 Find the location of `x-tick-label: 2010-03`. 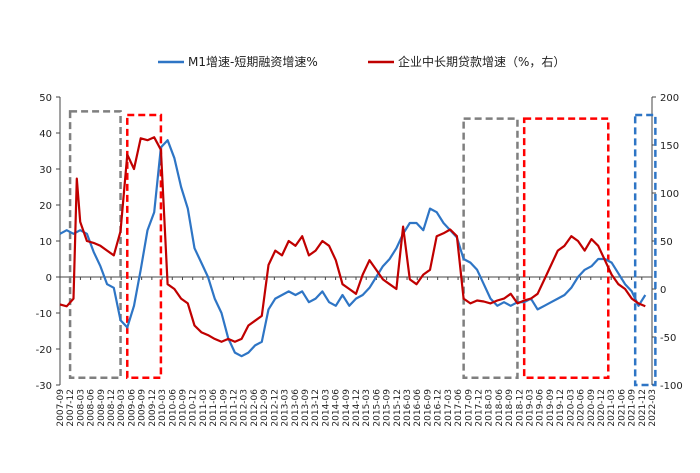

x-tick-label: 2010-03 is located at coordinates (163, 408).